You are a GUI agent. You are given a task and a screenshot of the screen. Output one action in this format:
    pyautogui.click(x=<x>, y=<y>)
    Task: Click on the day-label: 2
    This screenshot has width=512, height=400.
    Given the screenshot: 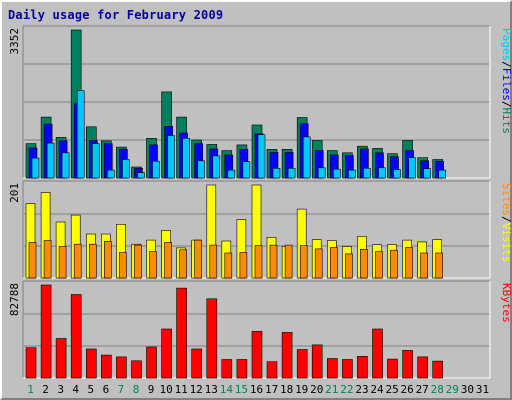 What is the action you would take?
    pyautogui.click(x=45, y=389)
    